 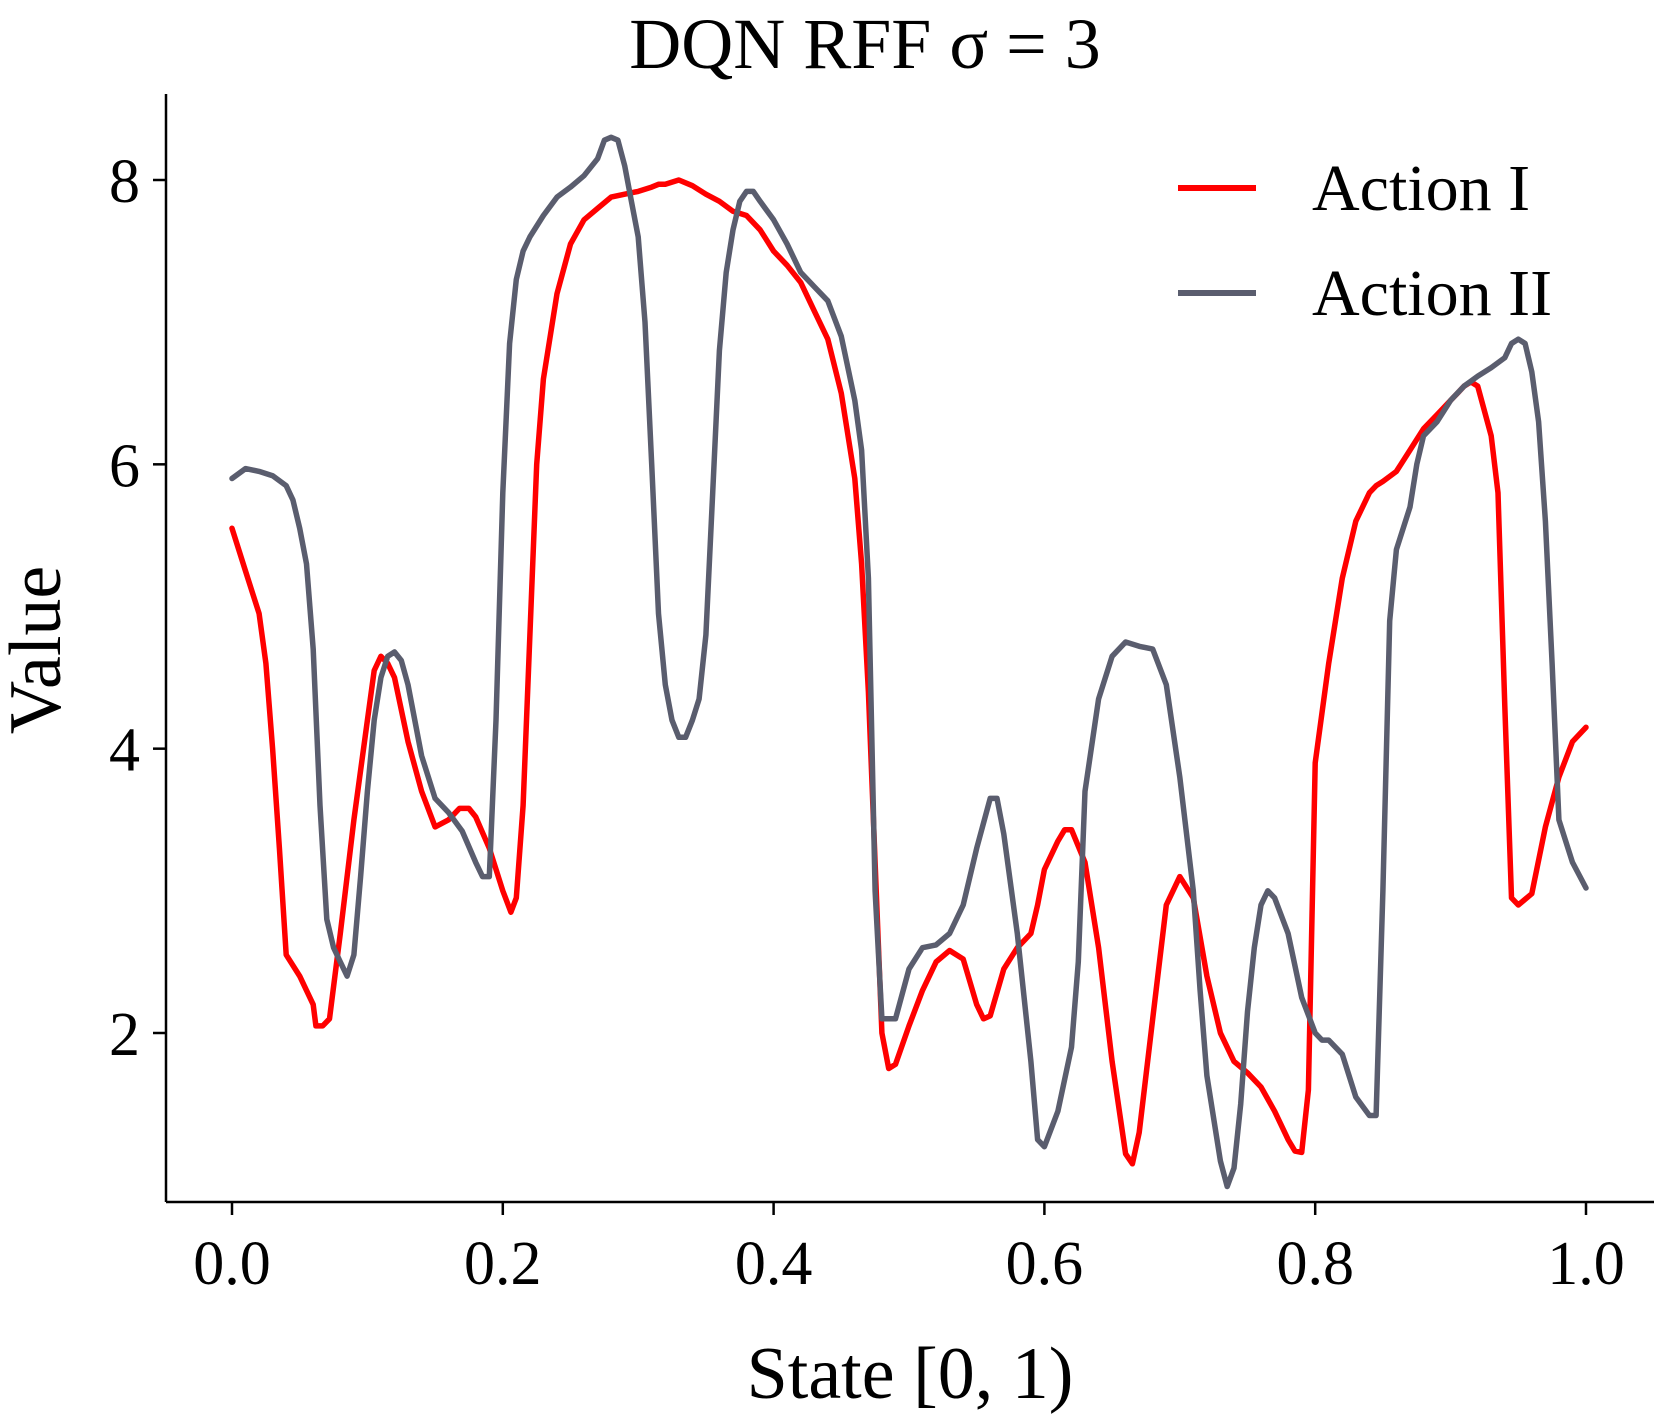 What do you see at coordinates (1045, 1264) in the screenshot?
I see `x-tick-label: 0.6` at bounding box center [1045, 1264].